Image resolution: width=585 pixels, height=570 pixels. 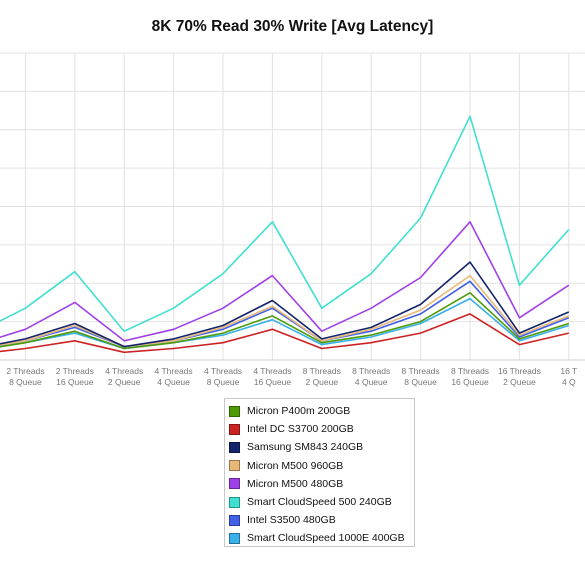 I want to click on legend-label: Micron P400m 200GB, so click(x=299, y=411).